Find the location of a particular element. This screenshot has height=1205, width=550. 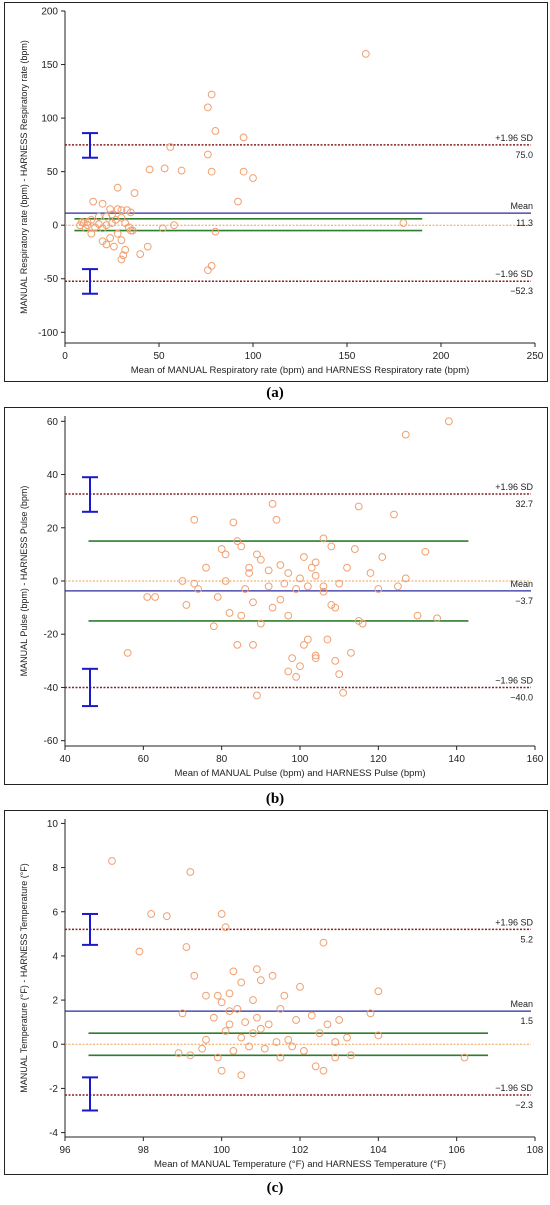

x-tick-label: 250 is located at coordinates (535, 356).